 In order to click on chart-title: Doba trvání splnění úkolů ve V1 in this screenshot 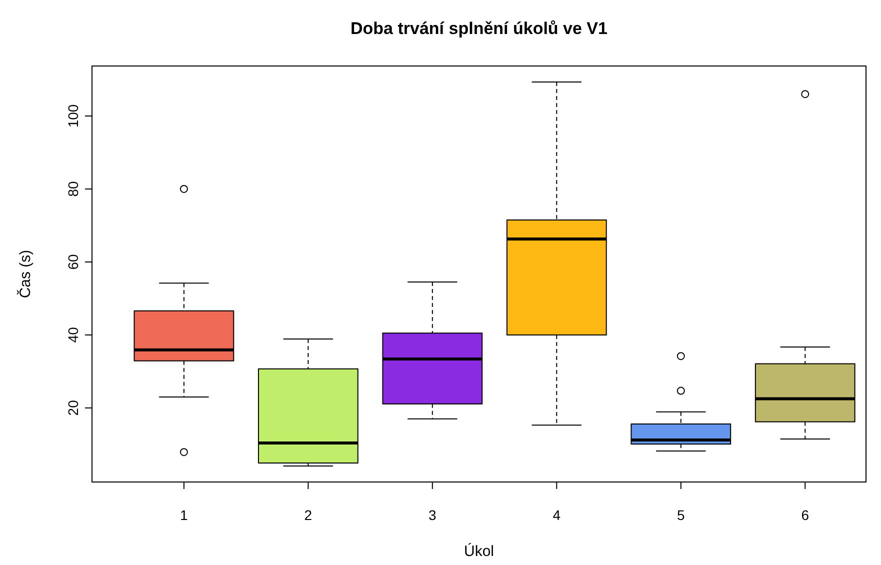, I will do `click(479, 28)`.